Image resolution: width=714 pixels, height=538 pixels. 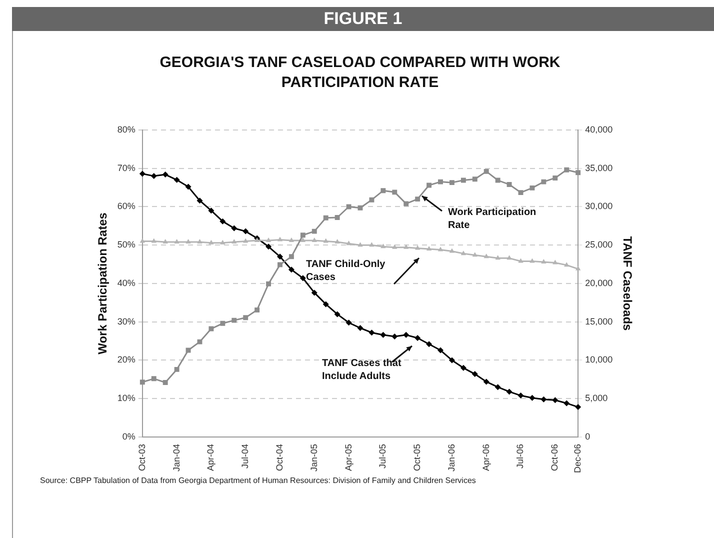 I want to click on source-note: Source: CBPP Tabulation of Data from Georgia Department of Human Resources: Division of Family and Children Services, so click(x=258, y=480).